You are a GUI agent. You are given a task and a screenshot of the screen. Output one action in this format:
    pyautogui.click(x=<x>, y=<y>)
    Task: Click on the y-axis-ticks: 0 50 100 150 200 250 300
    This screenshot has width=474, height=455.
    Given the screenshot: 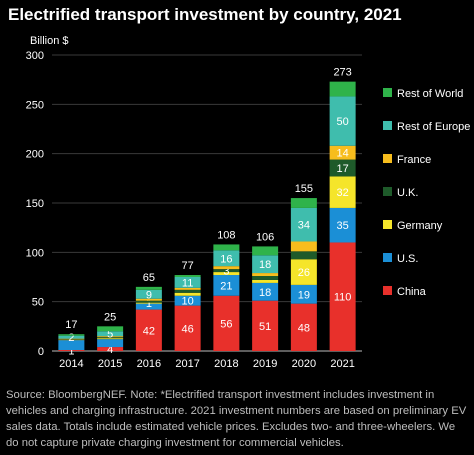 What is the action you would take?
    pyautogui.click(x=35, y=204)
    